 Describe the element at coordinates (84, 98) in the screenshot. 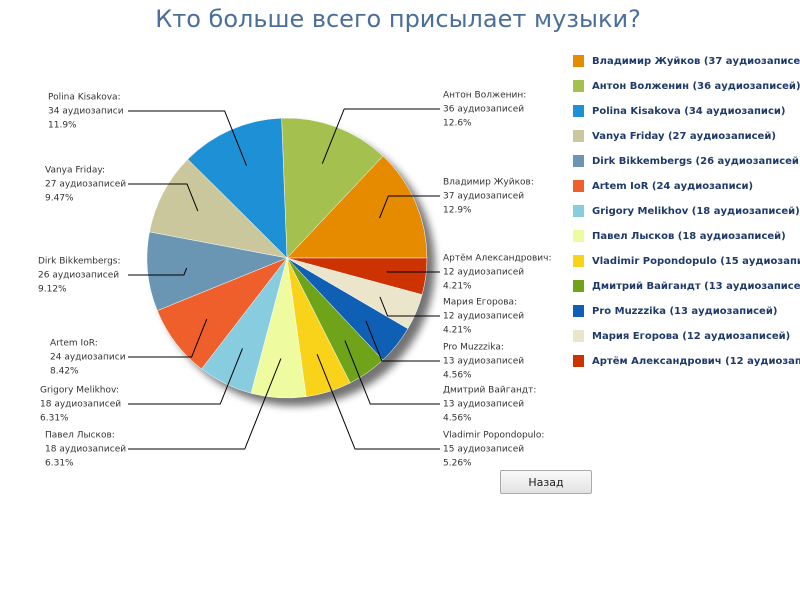

I see `callout-label: Polina Kisakova:` at that location.